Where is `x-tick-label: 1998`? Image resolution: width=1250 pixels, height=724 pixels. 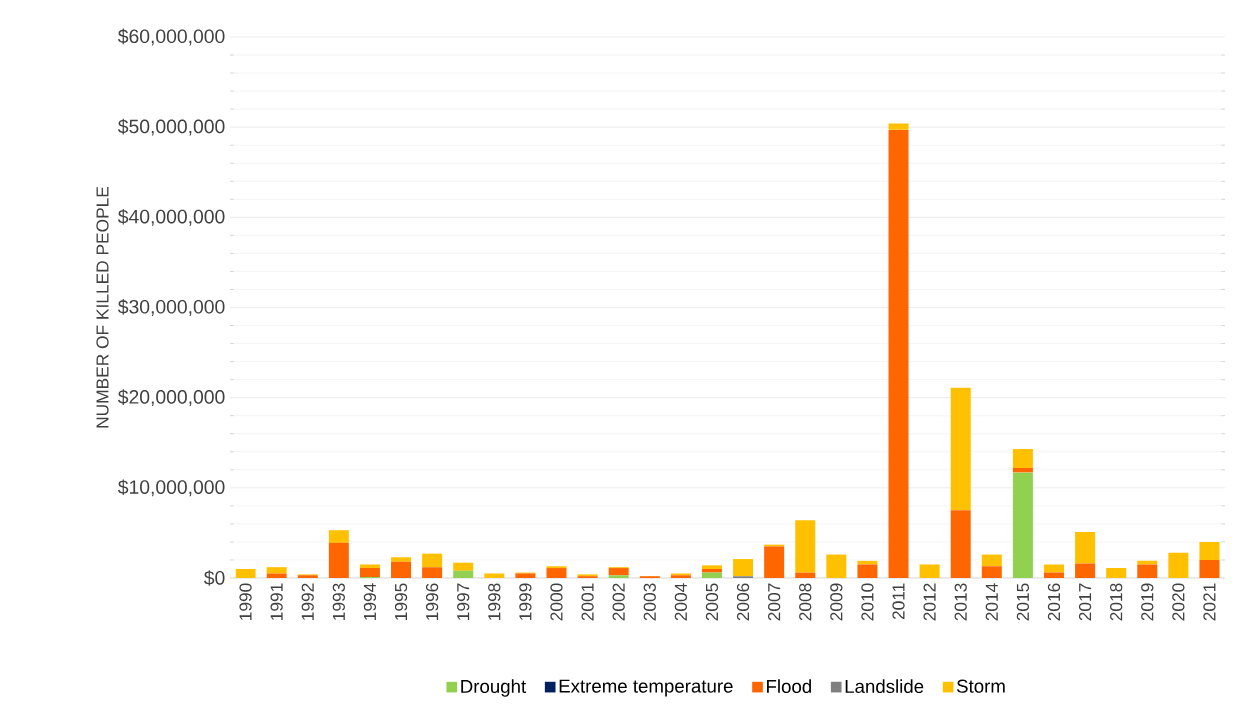 x-tick-label: 1998 is located at coordinates (494, 601).